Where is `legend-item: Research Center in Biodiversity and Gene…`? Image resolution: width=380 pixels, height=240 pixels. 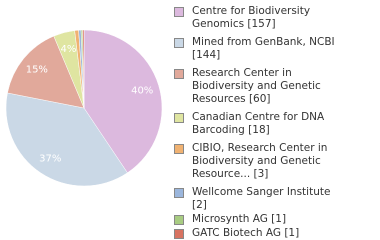 legend-item: Research Center in Biodiversity and Gene… is located at coordinates (272, 86).